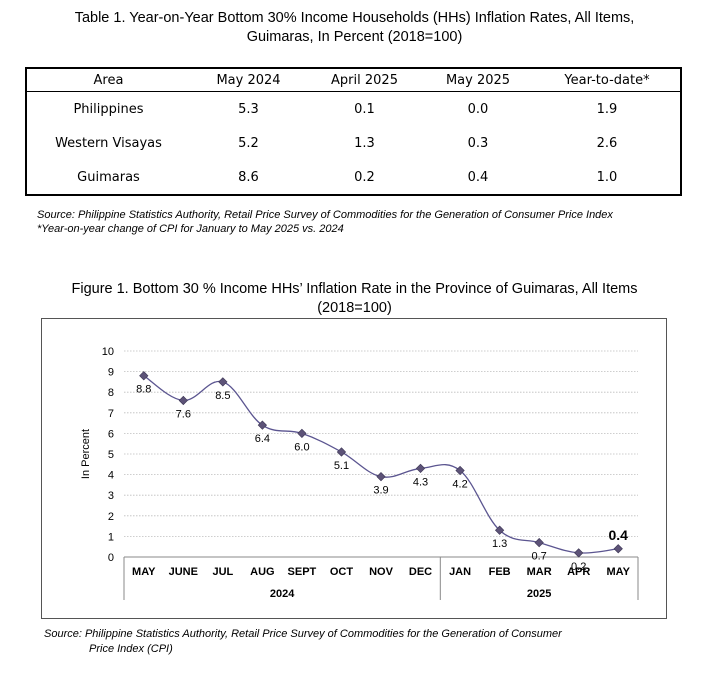 The height and width of the screenshot is (674, 709). Describe the element at coordinates (381, 572) in the screenshot. I see `x-tick-label: NOV` at that location.